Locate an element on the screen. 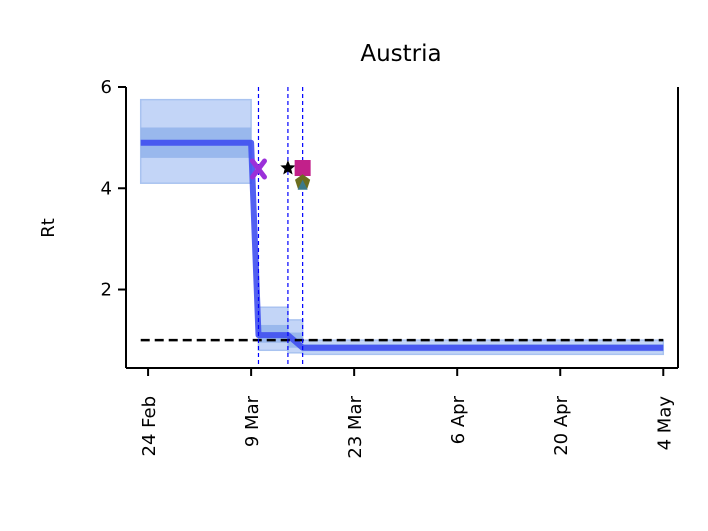 The image size is (708, 531). chart-title: Austria is located at coordinates (400, 54).